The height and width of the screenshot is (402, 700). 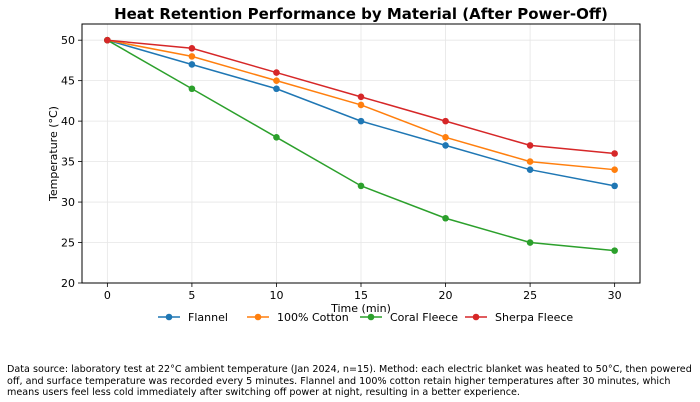 I want to click on legend-item-sherpa-fleece: Sherpa Fleece, so click(x=519, y=317).